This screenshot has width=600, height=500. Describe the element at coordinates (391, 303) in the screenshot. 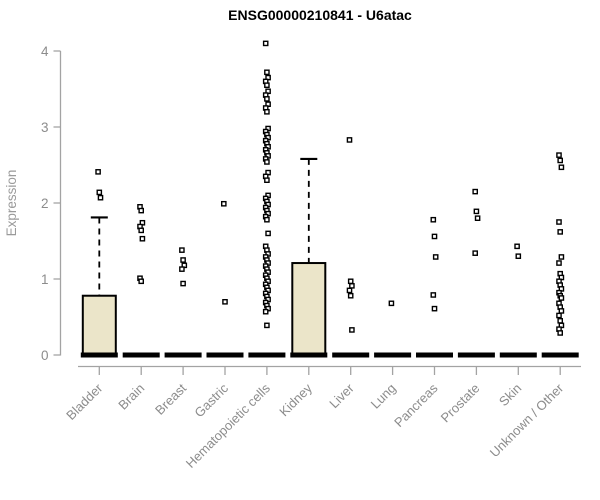

I see `outlier-point-lung` at that location.